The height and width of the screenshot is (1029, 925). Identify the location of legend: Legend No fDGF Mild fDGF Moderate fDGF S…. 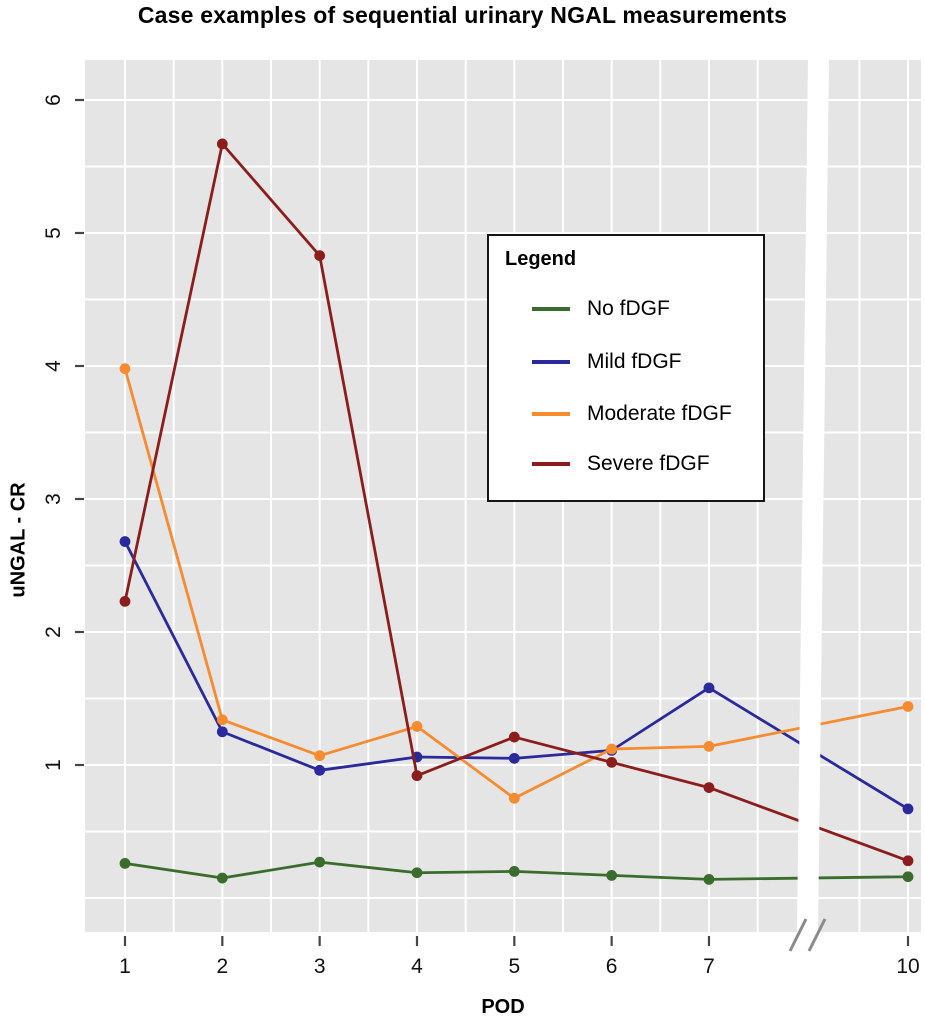
(626, 368).